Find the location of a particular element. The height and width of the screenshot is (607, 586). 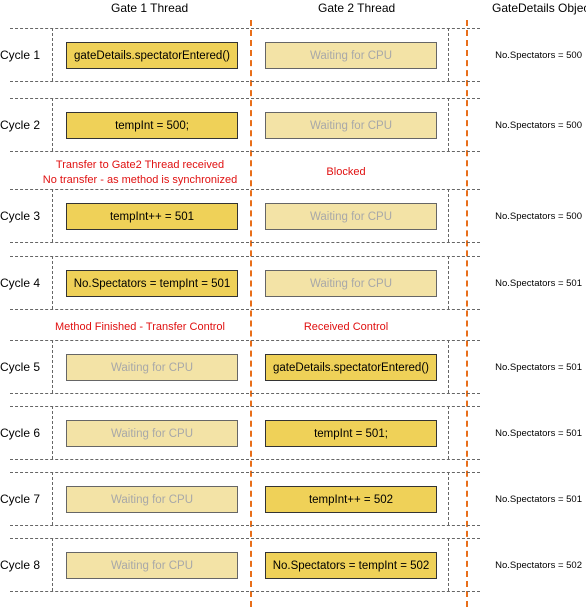

gate1-step-box: gateDetails.spectatorEntered() is located at coordinates (152, 55).